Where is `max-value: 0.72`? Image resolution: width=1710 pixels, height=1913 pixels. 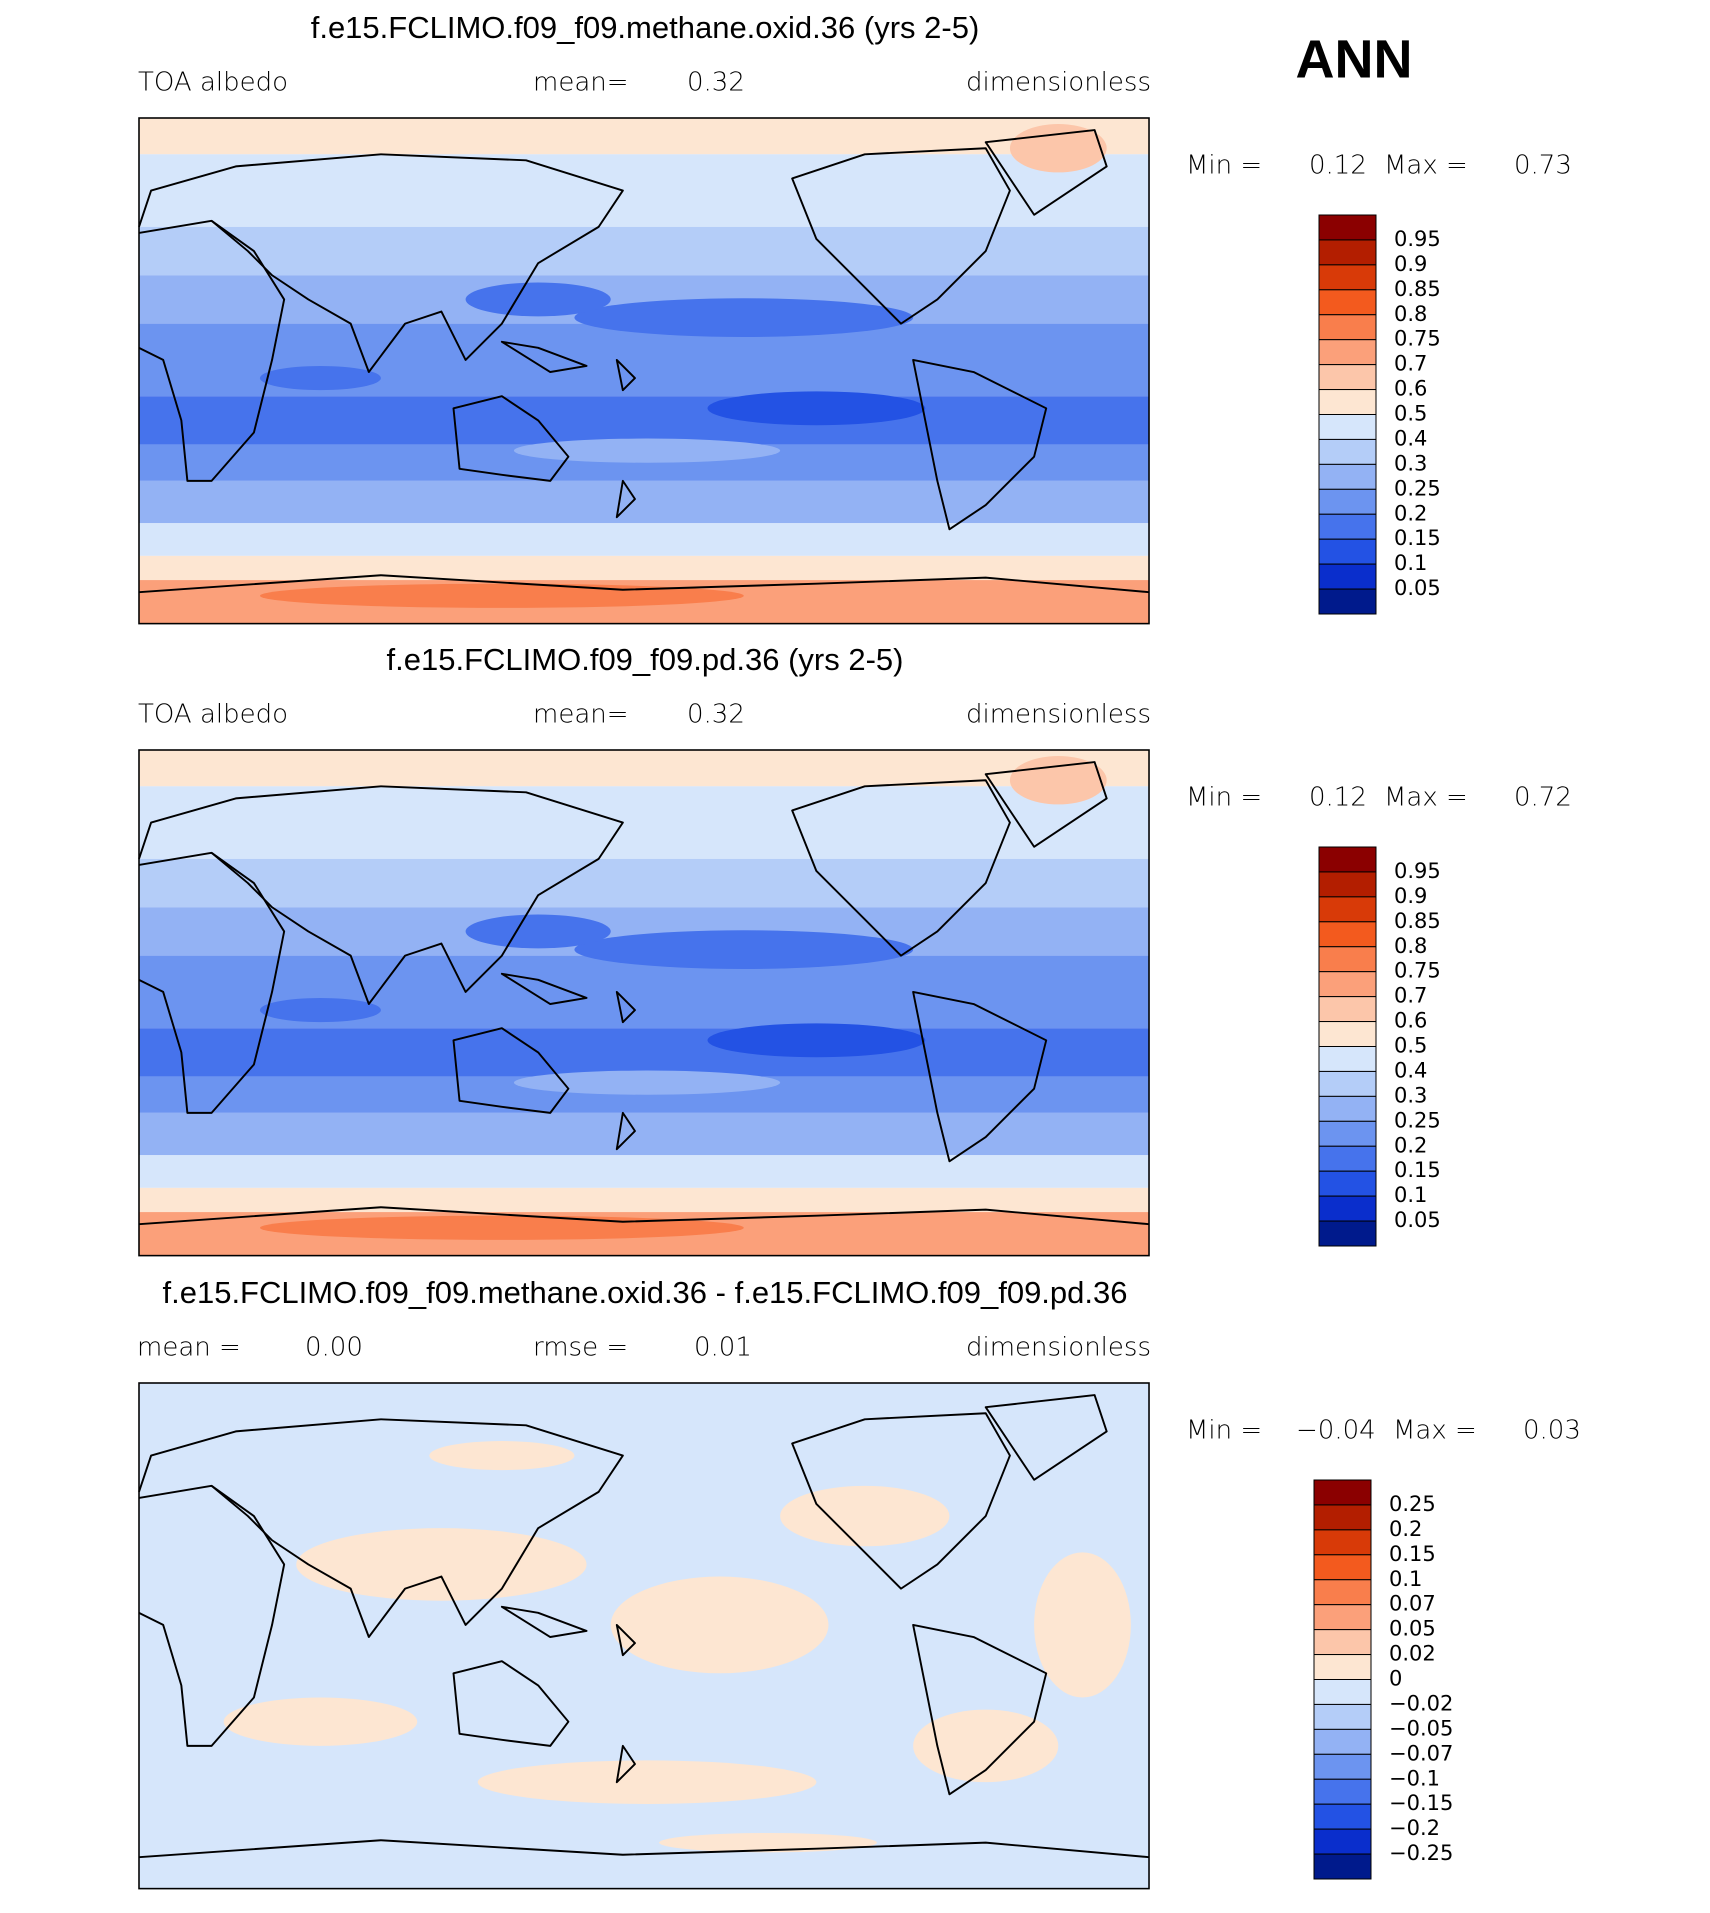 max-value: 0.72 is located at coordinates (1543, 798).